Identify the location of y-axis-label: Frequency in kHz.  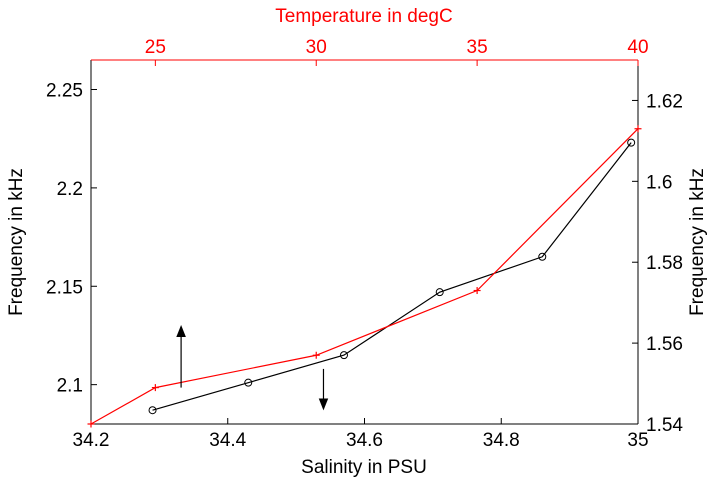
(16, 242).